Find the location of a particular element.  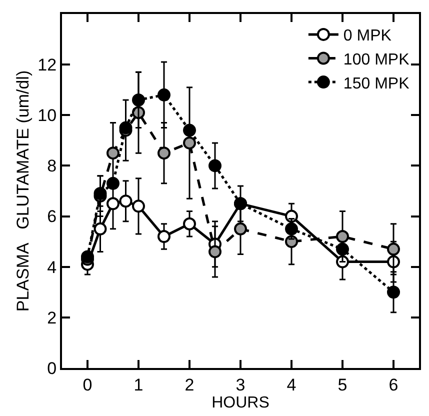

legend-label: 100 MPK is located at coordinates (376, 59).